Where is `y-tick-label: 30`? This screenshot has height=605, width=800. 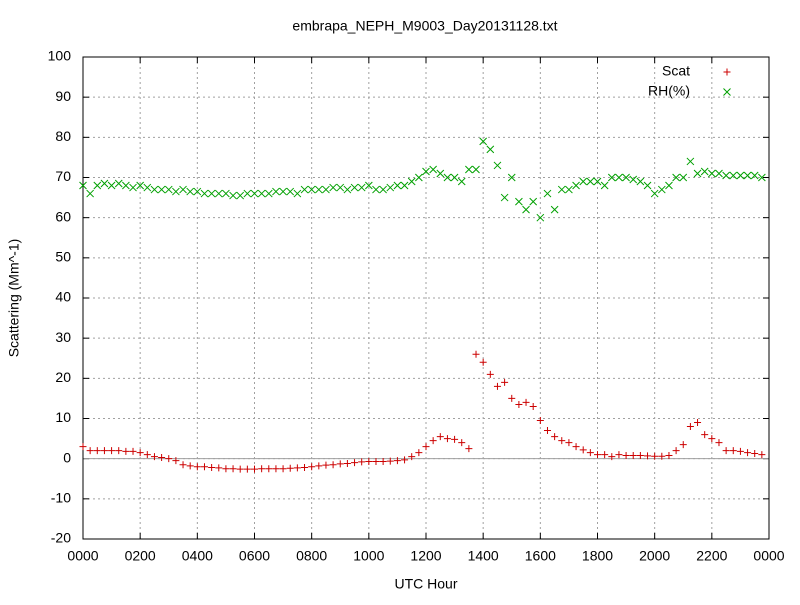 y-tick-label: 30 is located at coordinates (63, 337).